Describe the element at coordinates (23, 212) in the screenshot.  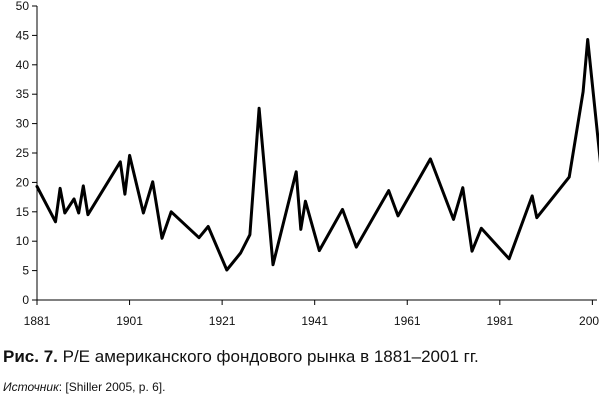
I see `y-tick-label: 15` at that location.